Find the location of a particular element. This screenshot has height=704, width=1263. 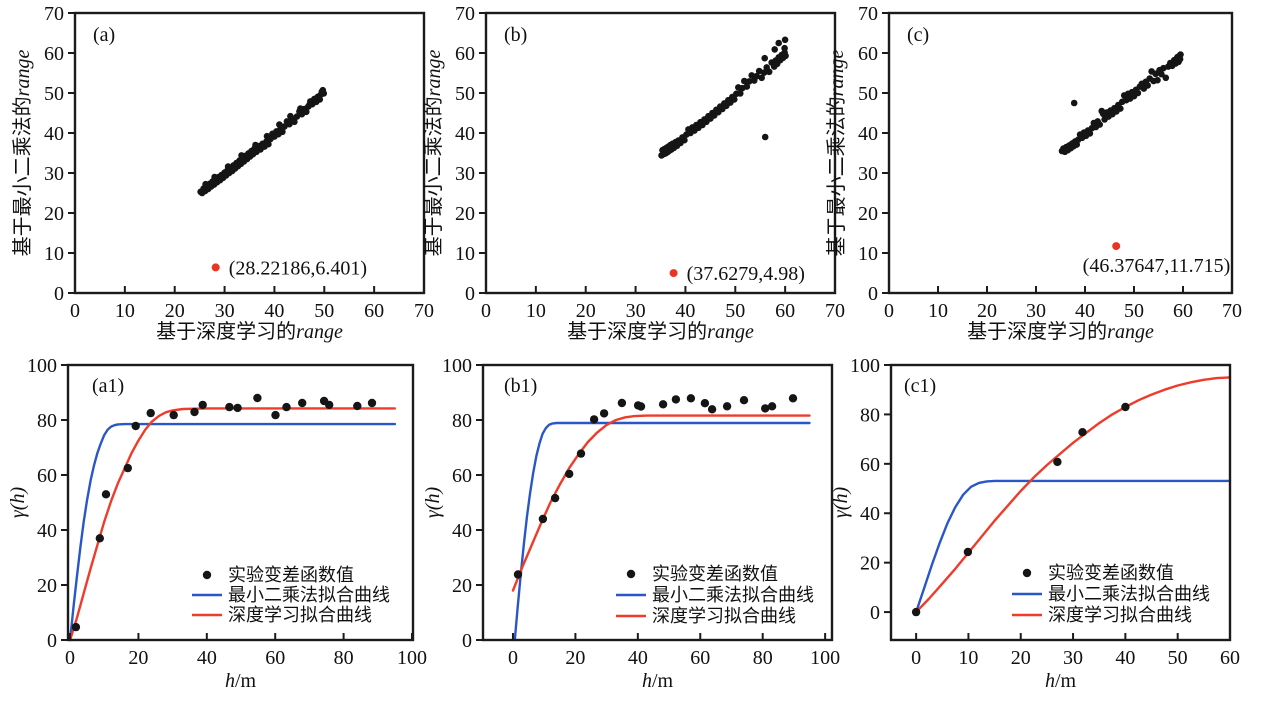

x-tick-label: 30 is located at coordinates (1073, 658).